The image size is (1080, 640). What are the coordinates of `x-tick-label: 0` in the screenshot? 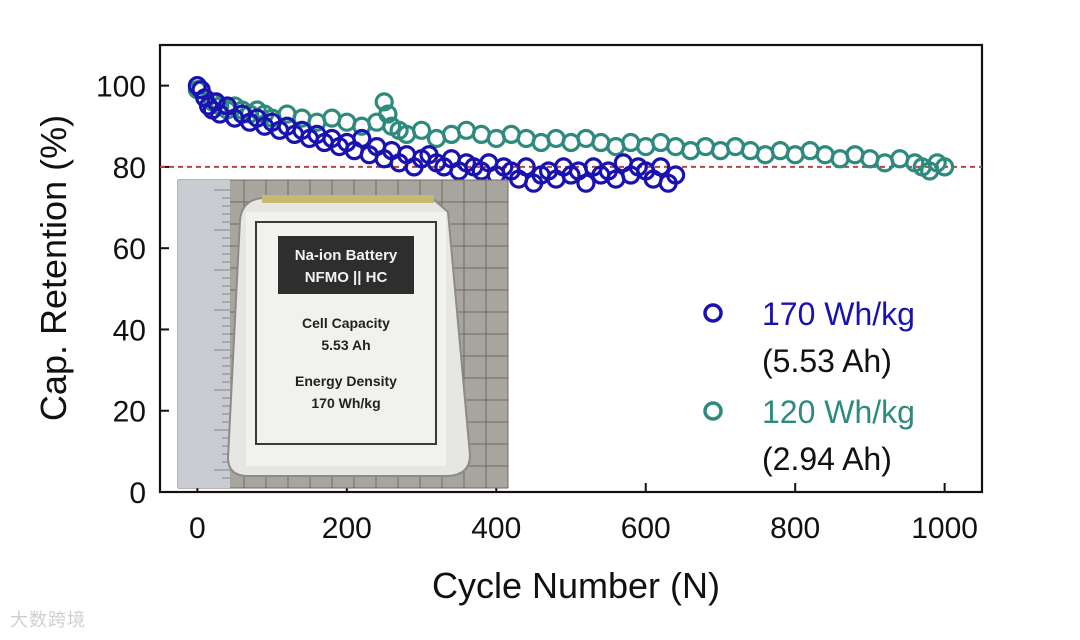 It's located at (197, 528).